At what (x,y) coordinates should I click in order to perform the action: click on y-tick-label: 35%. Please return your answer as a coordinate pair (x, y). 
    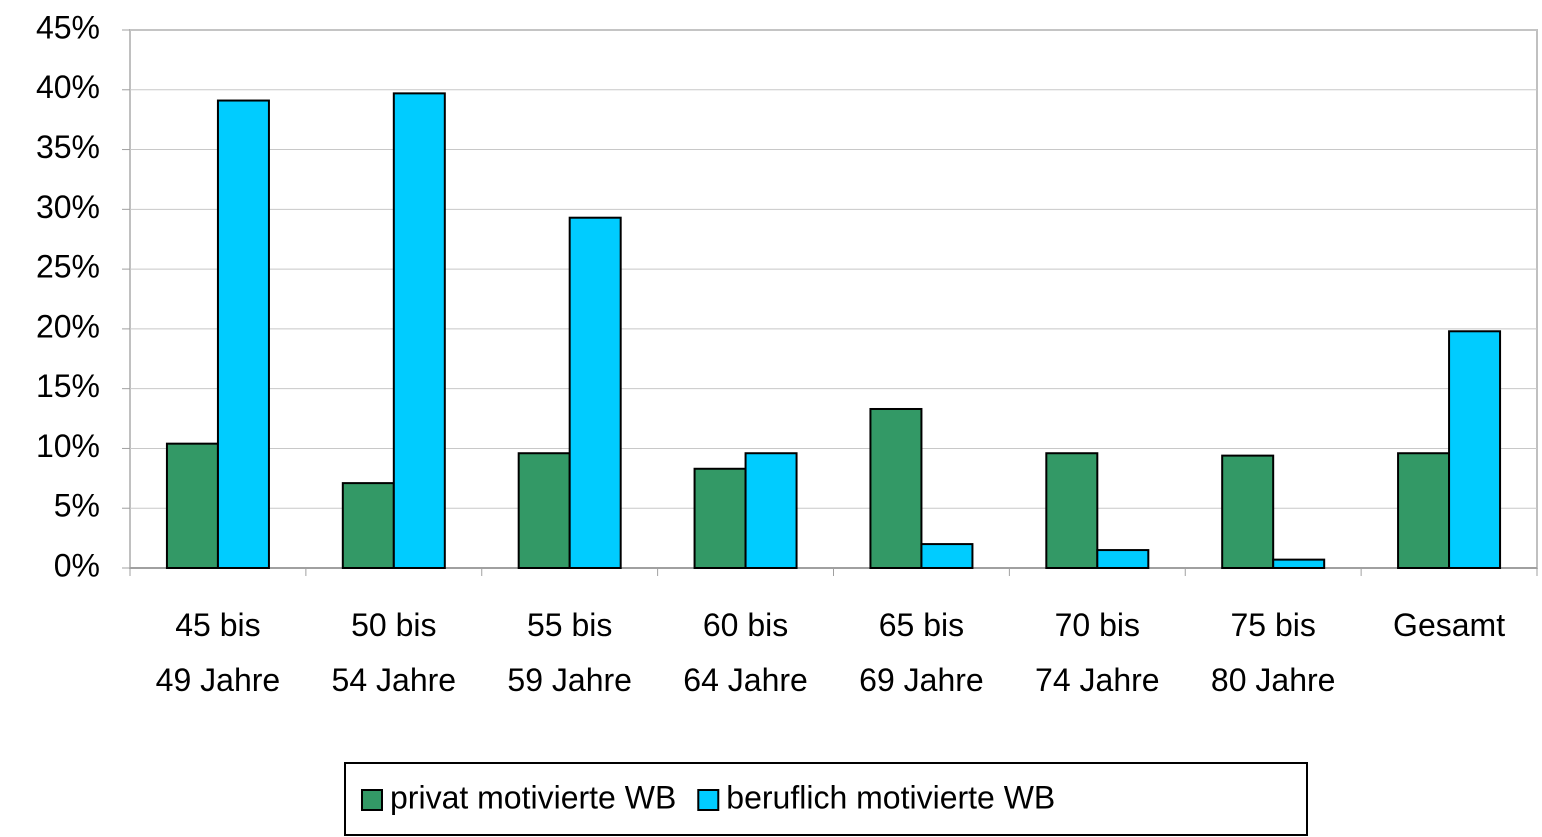
    Looking at the image, I should click on (68, 147).